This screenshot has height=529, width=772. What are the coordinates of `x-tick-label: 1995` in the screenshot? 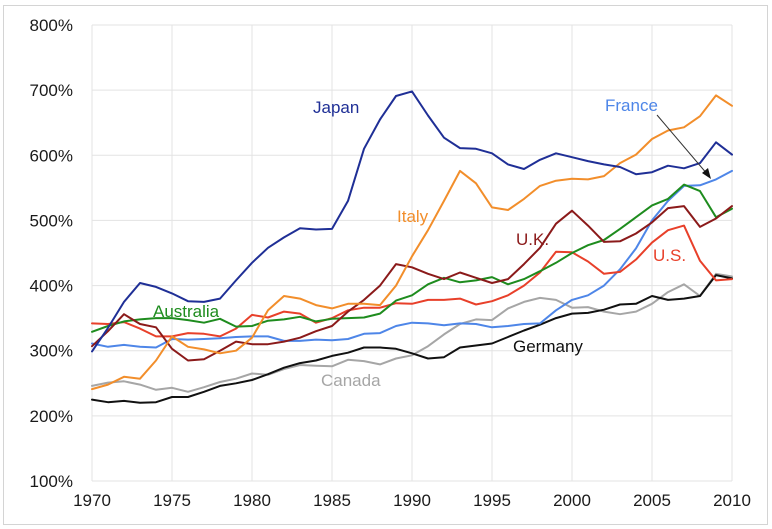 It's located at (492, 500).